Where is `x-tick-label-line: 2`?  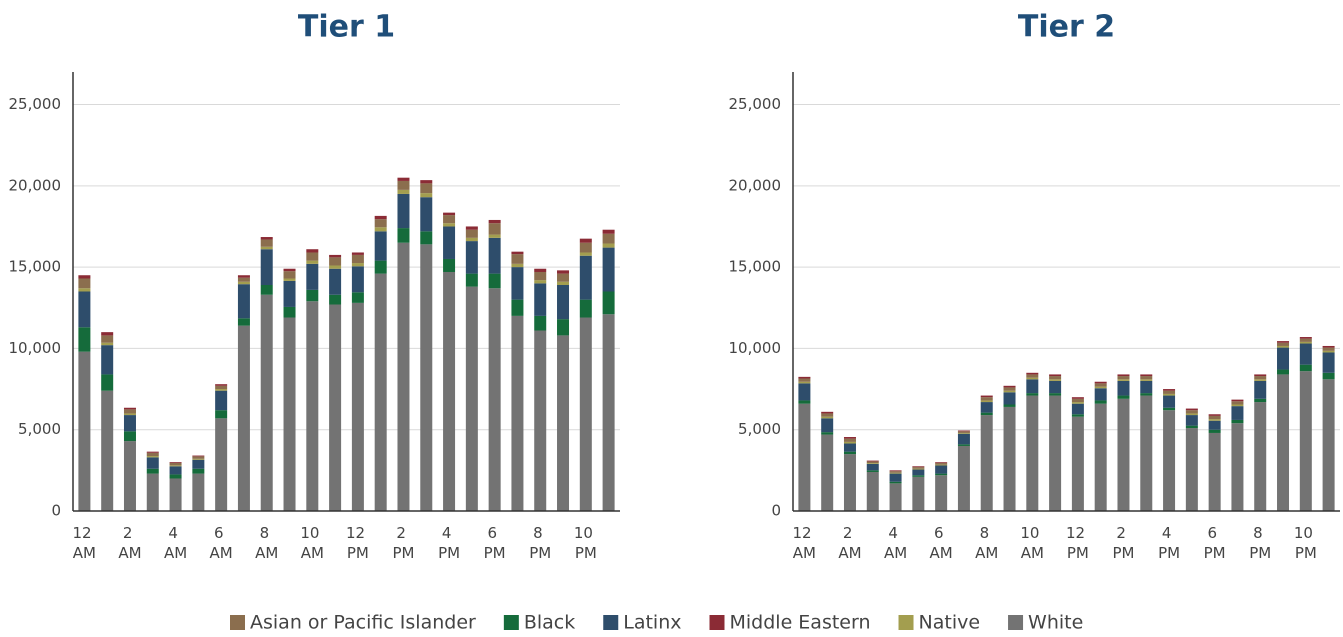
x-tick-label-line: 2 is located at coordinates (403, 533).